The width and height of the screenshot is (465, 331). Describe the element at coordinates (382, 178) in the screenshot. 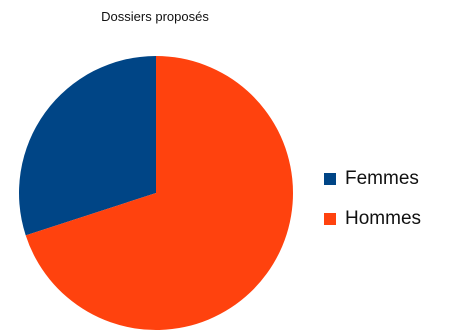

I see `legend-label-femmes: Femmes` at that location.